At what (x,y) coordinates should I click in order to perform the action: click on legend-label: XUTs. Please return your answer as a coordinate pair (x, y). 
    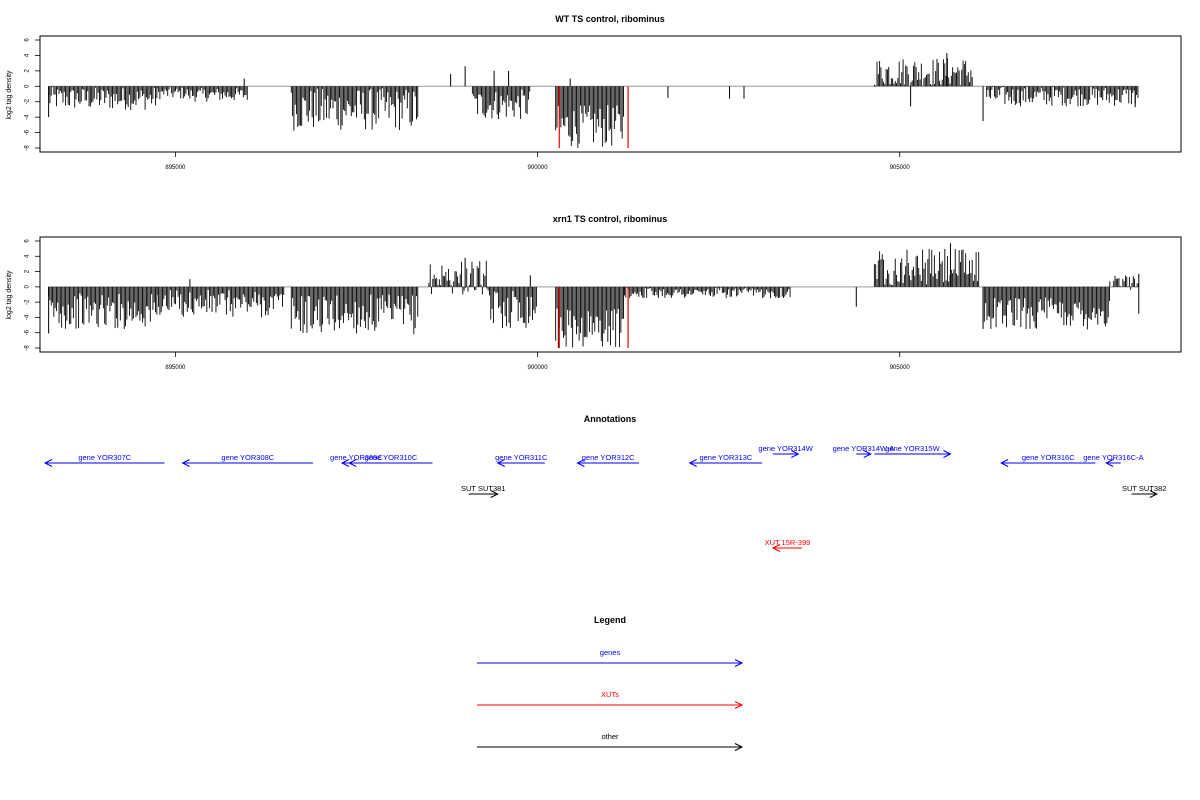
    Looking at the image, I should click on (610, 694).